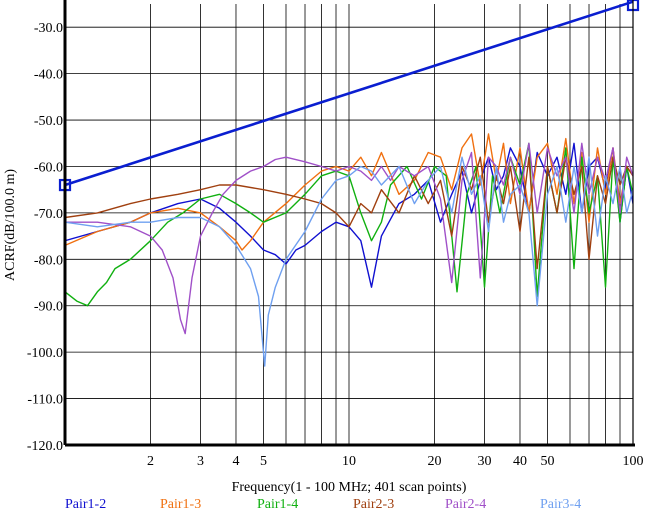 The image size is (650, 518). What do you see at coordinates (374, 504) in the screenshot?
I see `legend-item-pair2-3: Pair2-3` at bounding box center [374, 504].